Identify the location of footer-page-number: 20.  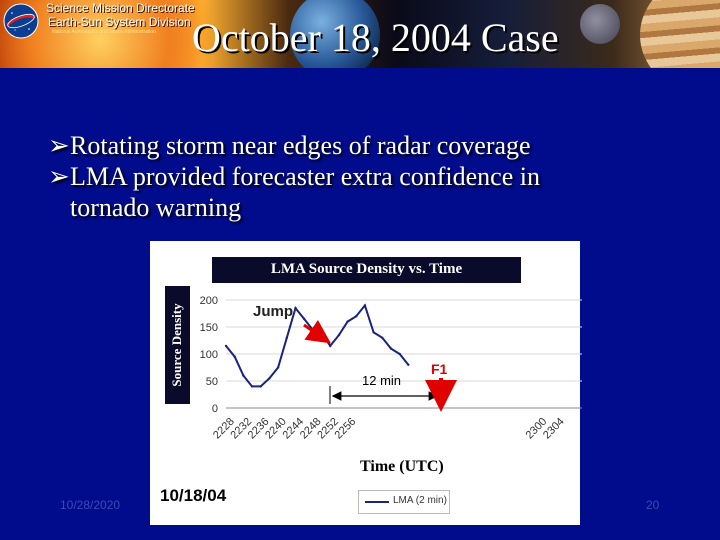
(653, 505).